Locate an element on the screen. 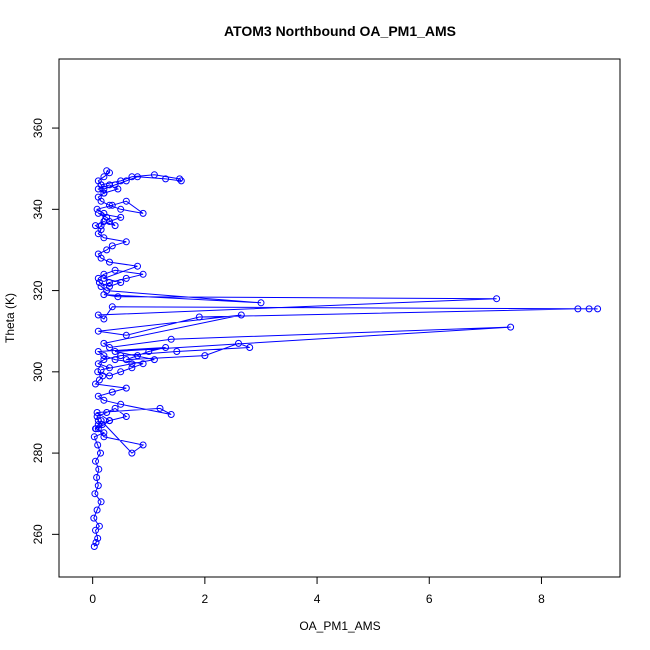  chart-title: ATOM3 Northbound OA_PM1_AMS is located at coordinates (340, 31).